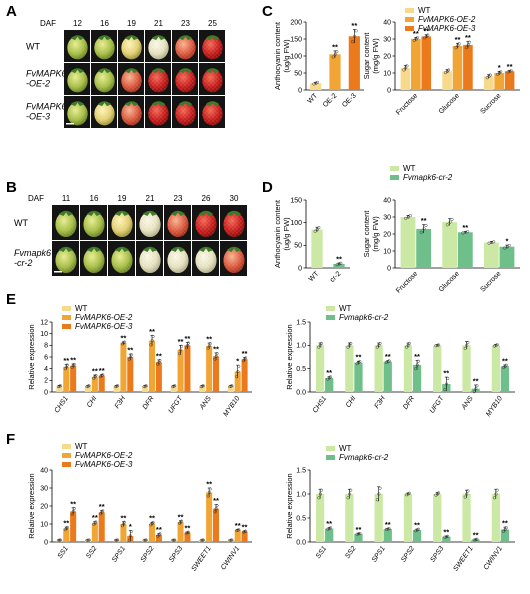 The image size is (530, 594). What do you see at coordinates (104, 317) in the screenshot?
I see `legend-label: FvMAPK6-OE-2` at bounding box center [104, 317].